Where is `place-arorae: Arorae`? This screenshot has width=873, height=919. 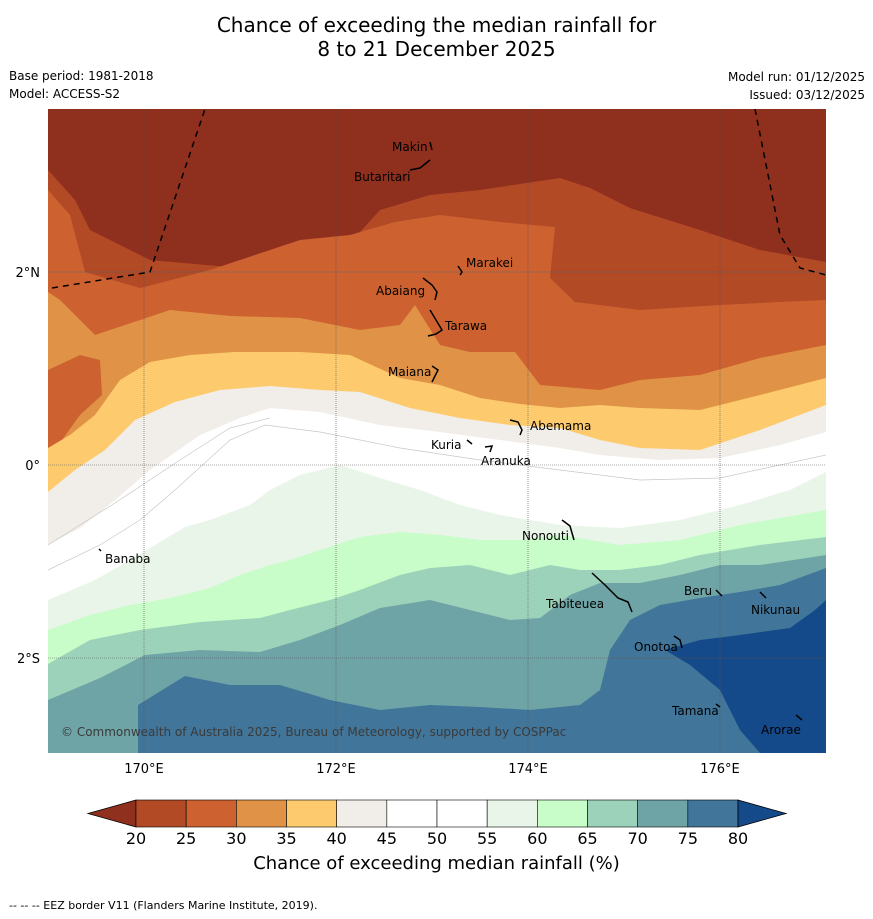
place-arorae: Arorae is located at coordinates (781, 730).